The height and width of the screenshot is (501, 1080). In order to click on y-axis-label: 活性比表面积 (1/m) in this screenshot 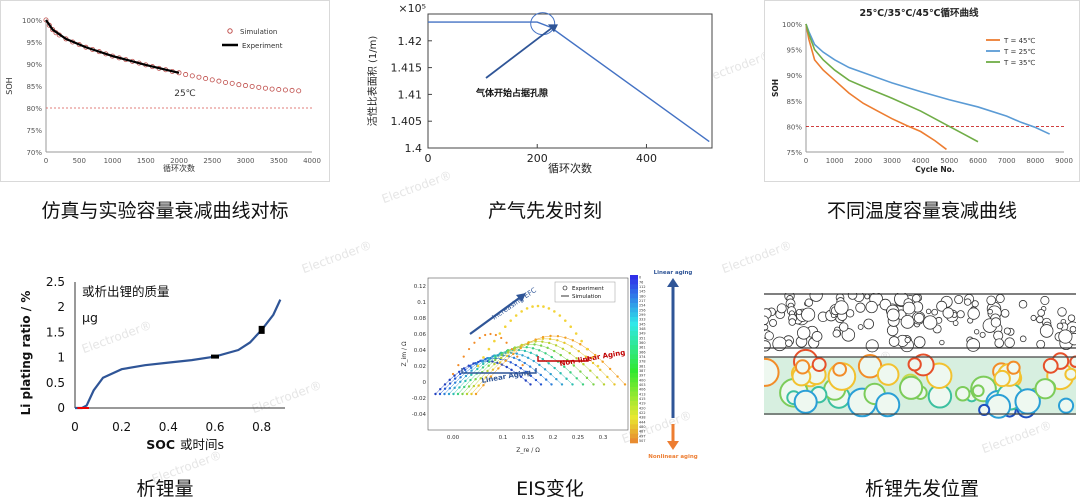, I will do `click(372, 81)`.